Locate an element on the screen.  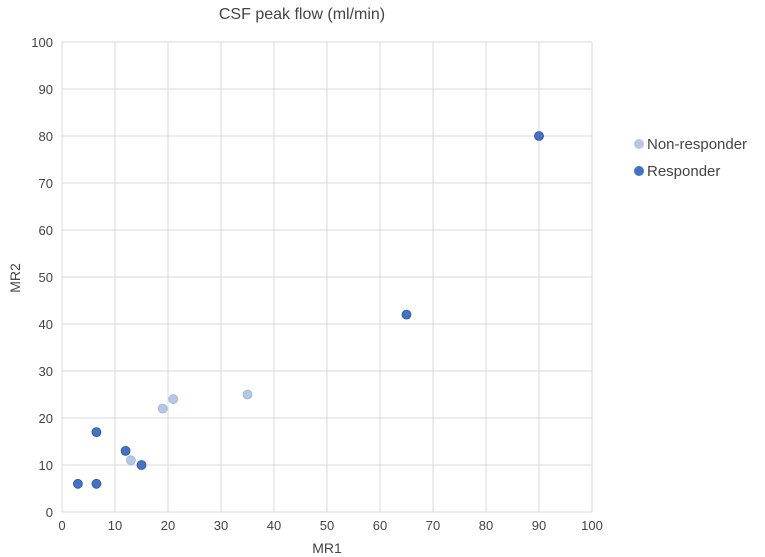
y-tick-label: 90 is located at coordinates (46, 89).